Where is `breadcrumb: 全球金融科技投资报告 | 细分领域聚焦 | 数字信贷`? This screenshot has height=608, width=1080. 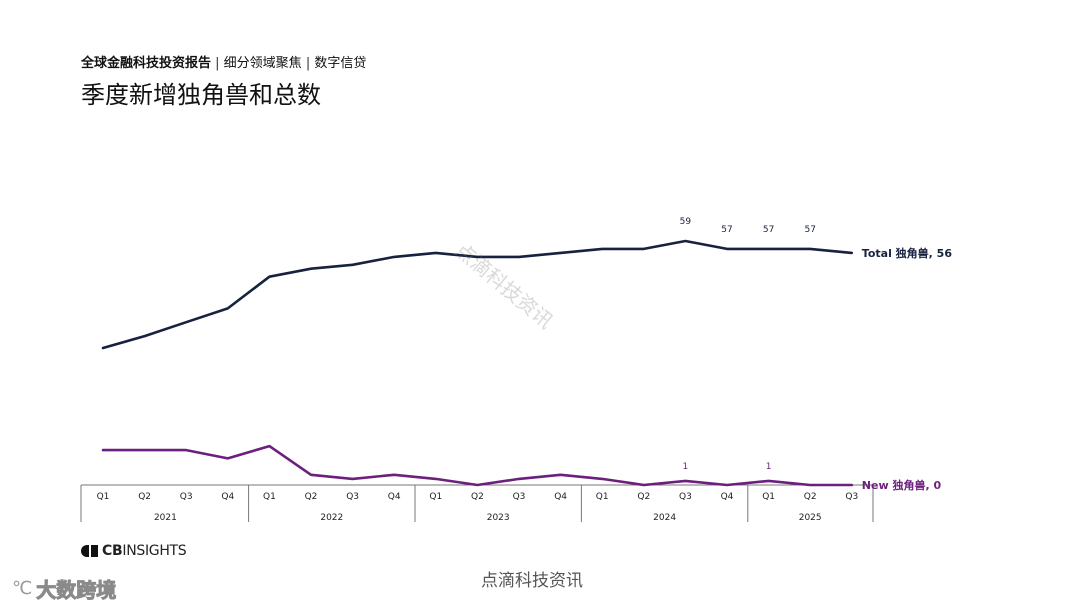
breadcrumb: 全球金融科技投资报告 | 细分领域聚焦 | 数字信贷 is located at coordinates (223, 64).